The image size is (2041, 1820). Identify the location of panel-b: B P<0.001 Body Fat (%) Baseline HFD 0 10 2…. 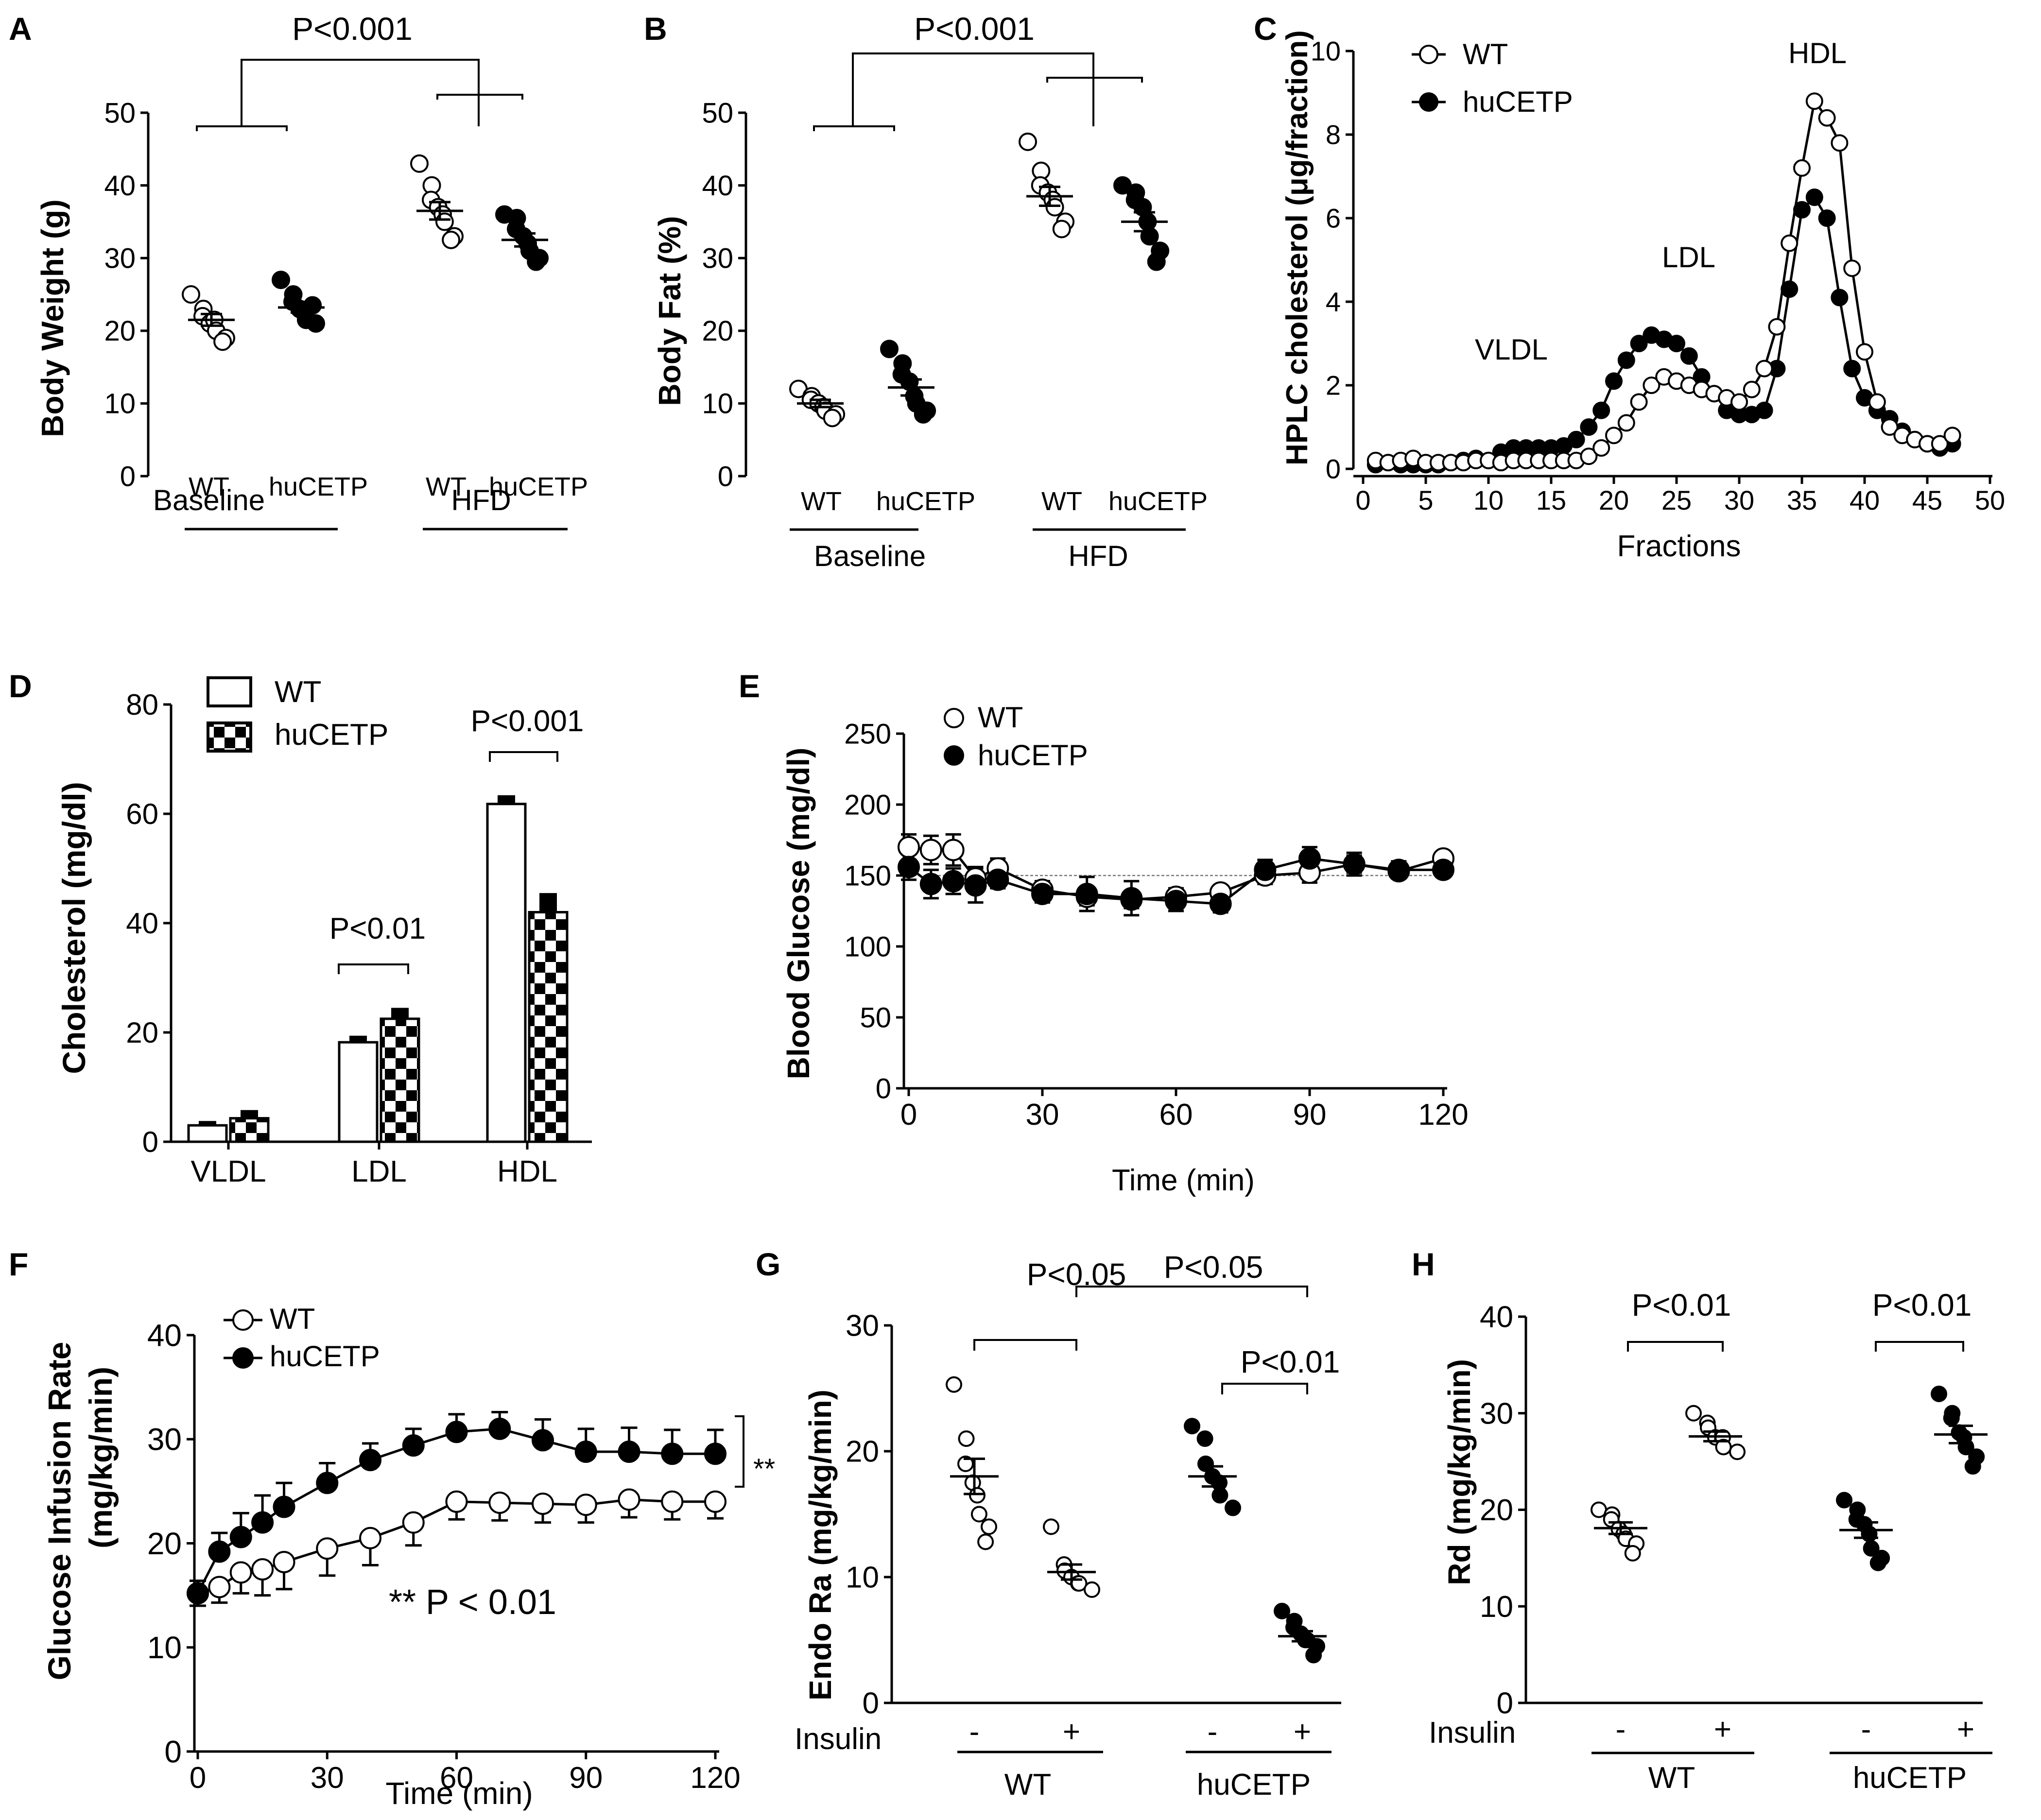
(926, 291).